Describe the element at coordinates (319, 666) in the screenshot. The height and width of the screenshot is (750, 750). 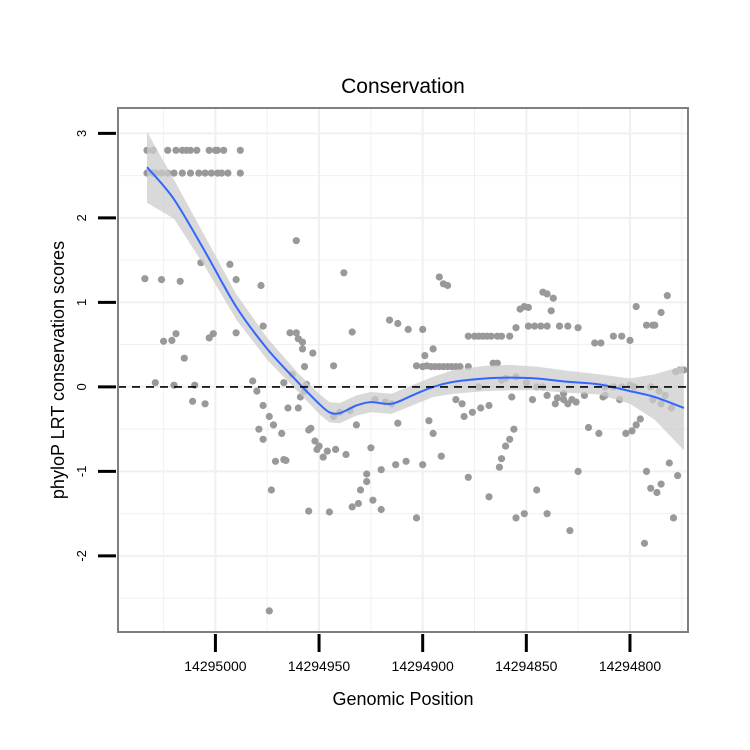
I see `x-tick-label: 14294950` at that location.